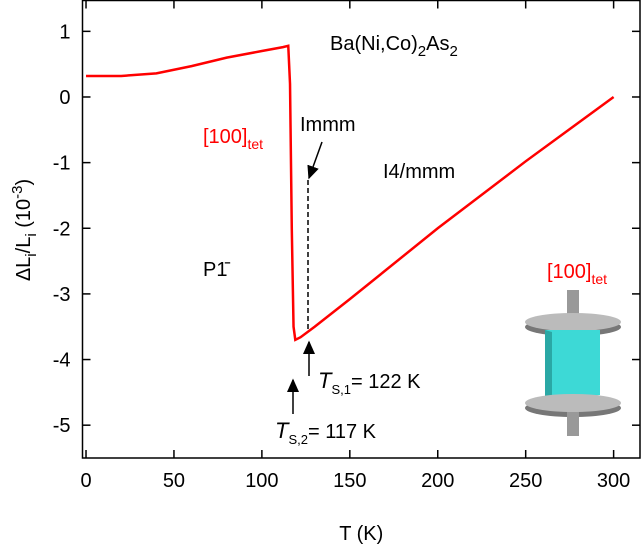 Image resolution: width=642 pixels, height=550 pixels. I want to click on immm-label: Immm, so click(328, 125).